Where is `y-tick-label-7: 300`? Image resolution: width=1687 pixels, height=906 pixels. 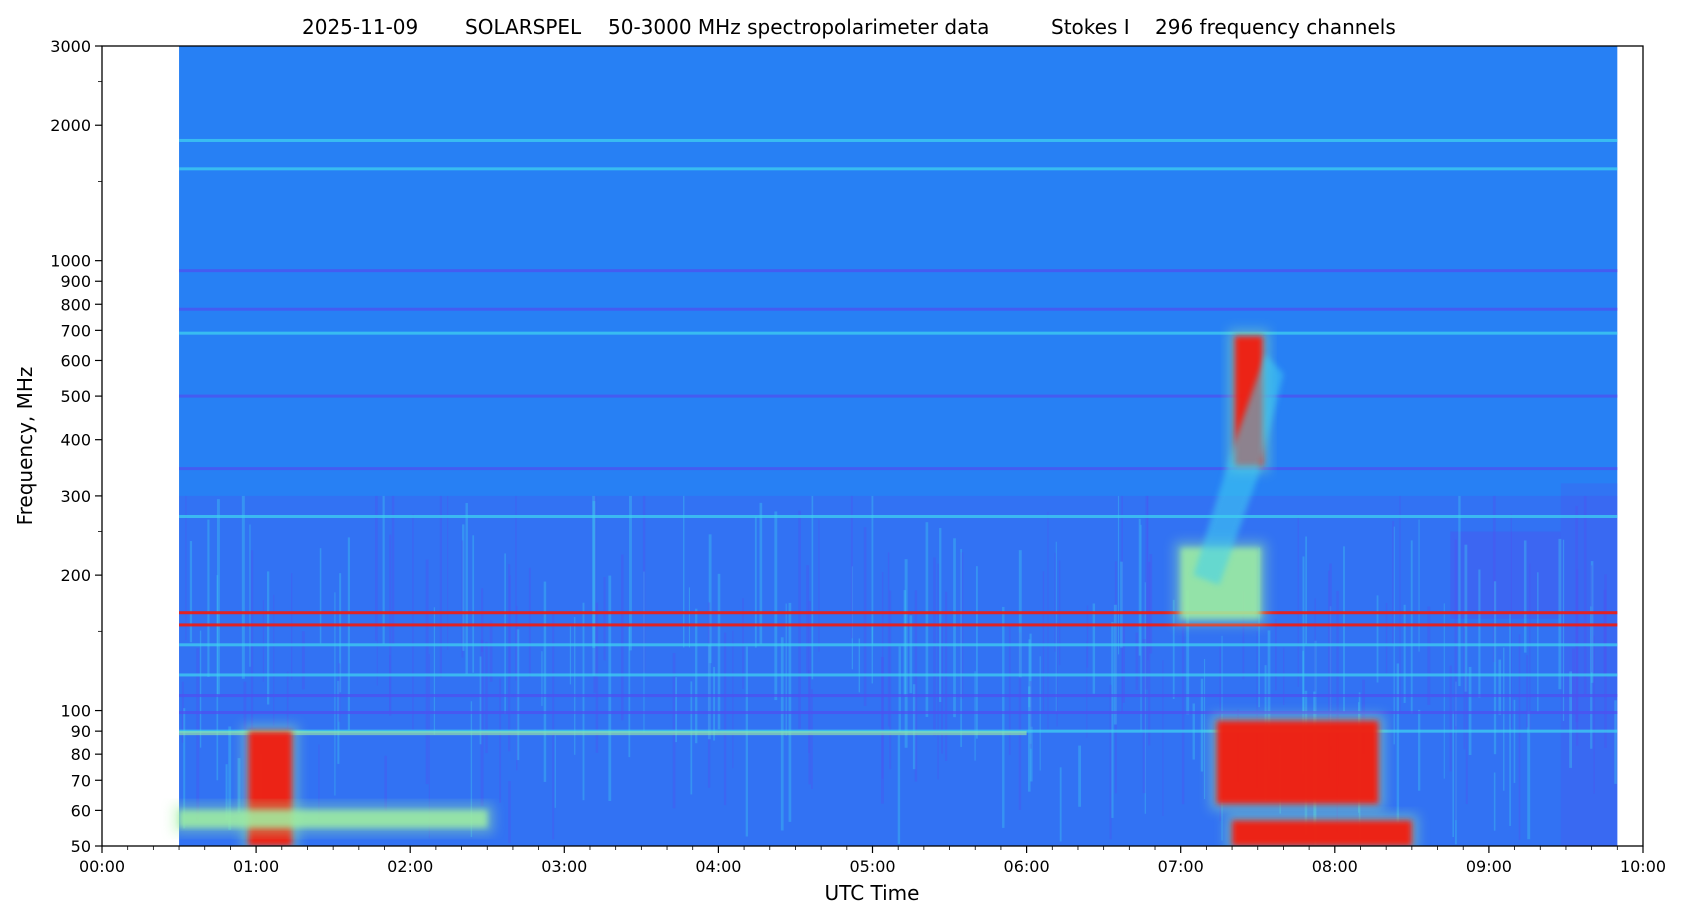 y-tick-label-7: 300 is located at coordinates (75, 496).